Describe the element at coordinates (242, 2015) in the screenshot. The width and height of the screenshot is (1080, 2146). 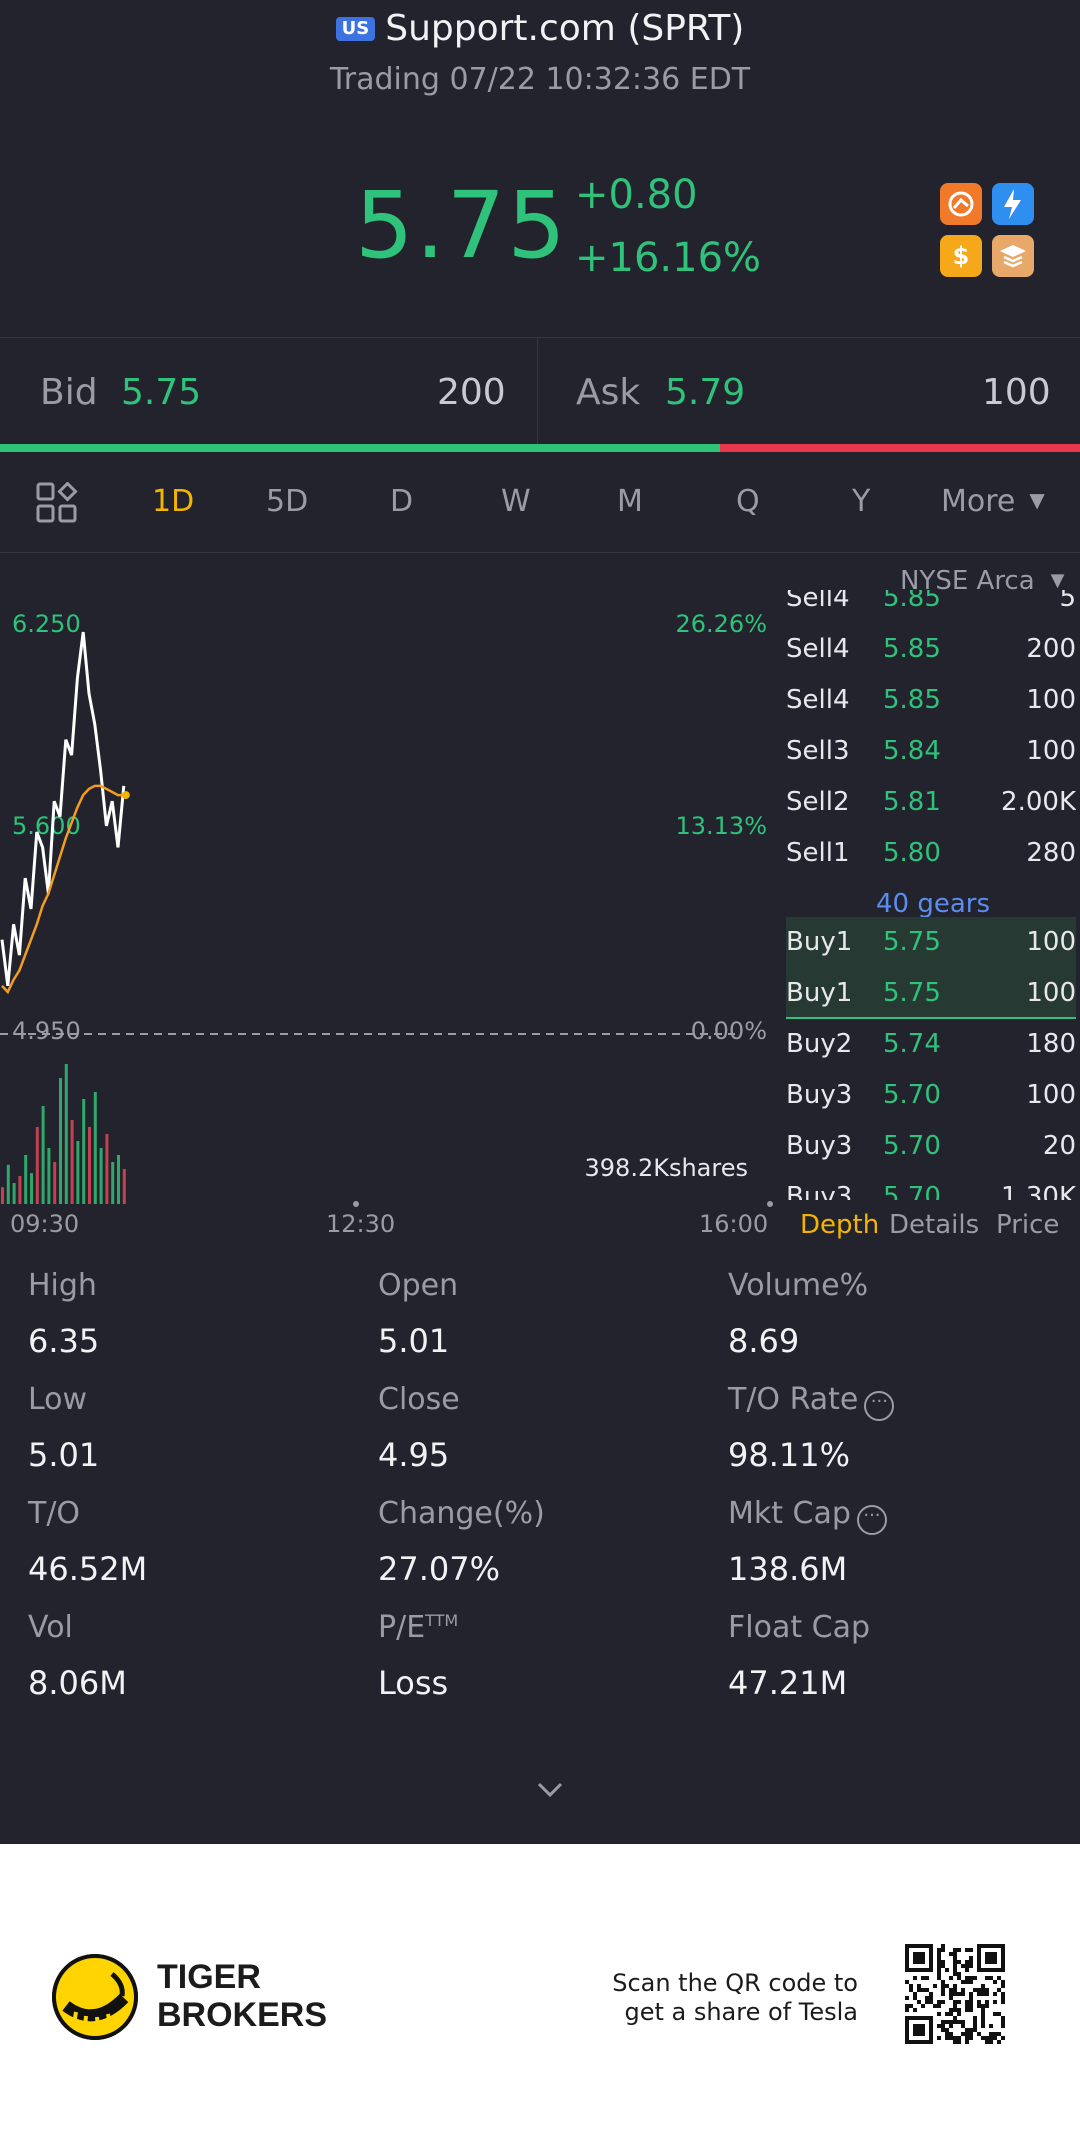
I see `brand-line-2: BROKERS` at that location.